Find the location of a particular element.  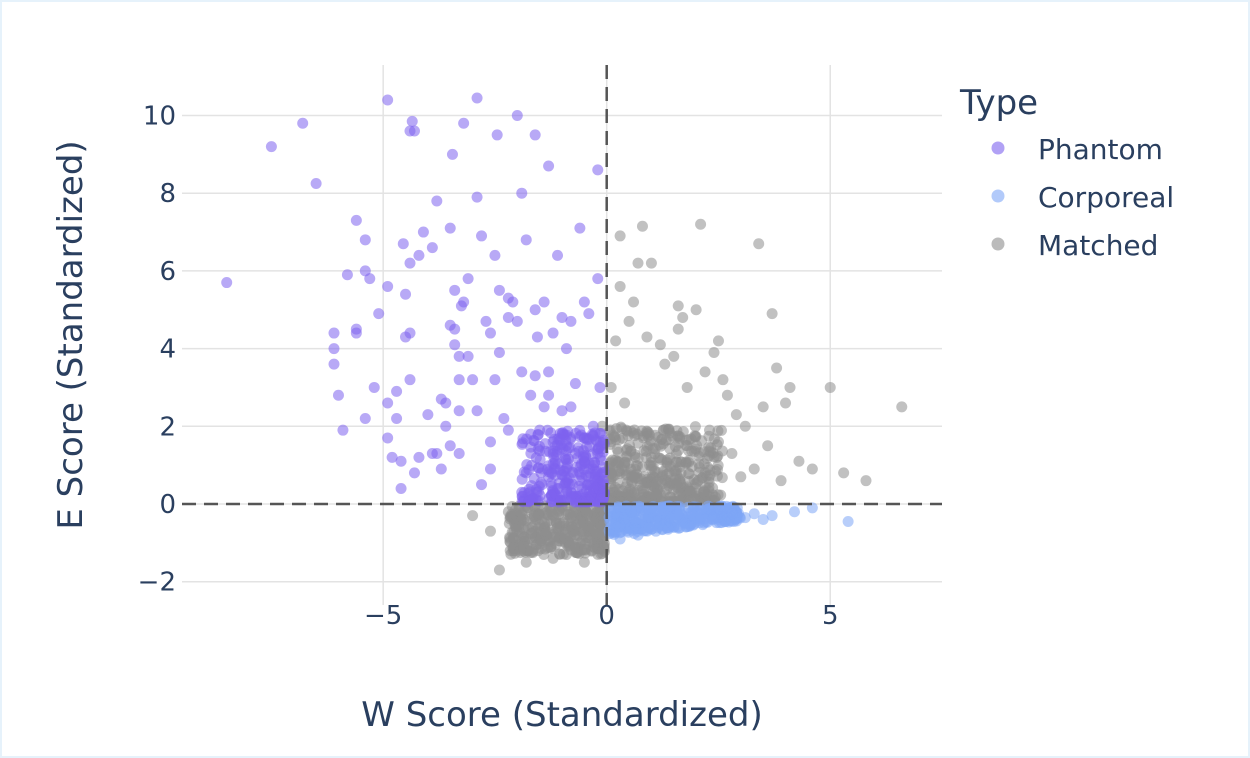

y-tick-label: 2 is located at coordinates (167, 427).